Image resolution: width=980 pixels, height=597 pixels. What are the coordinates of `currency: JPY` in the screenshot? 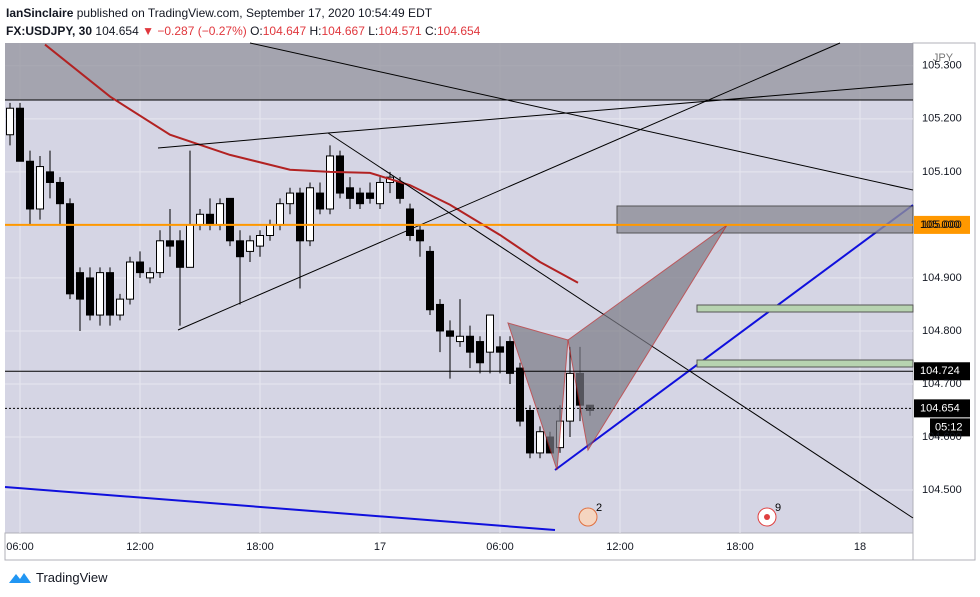 It's located at (943, 58).